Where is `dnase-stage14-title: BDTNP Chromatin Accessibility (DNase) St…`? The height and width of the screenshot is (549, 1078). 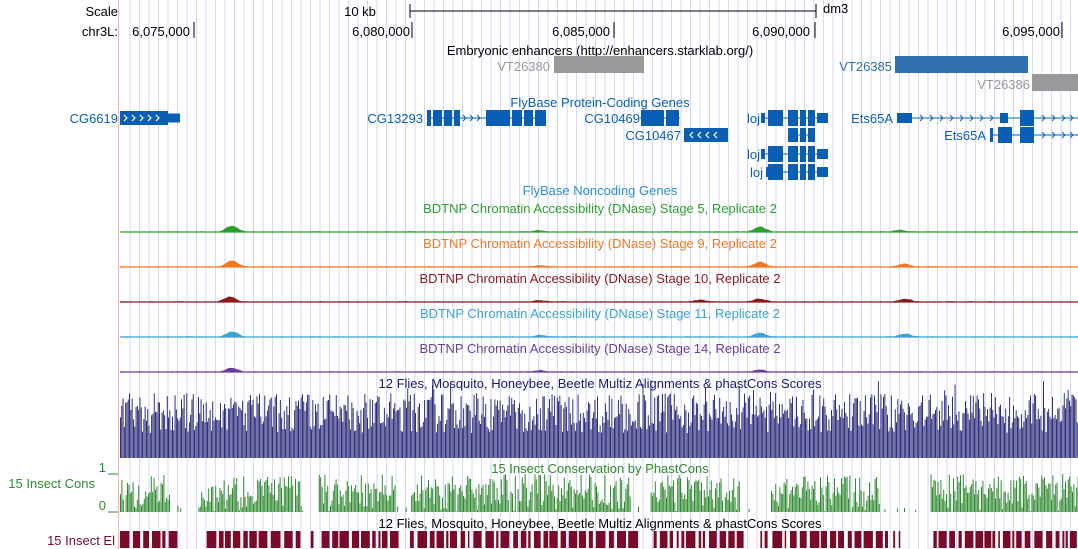
dnase-stage14-title: BDTNP Chromatin Accessibility (DNase) St… is located at coordinates (600, 348).